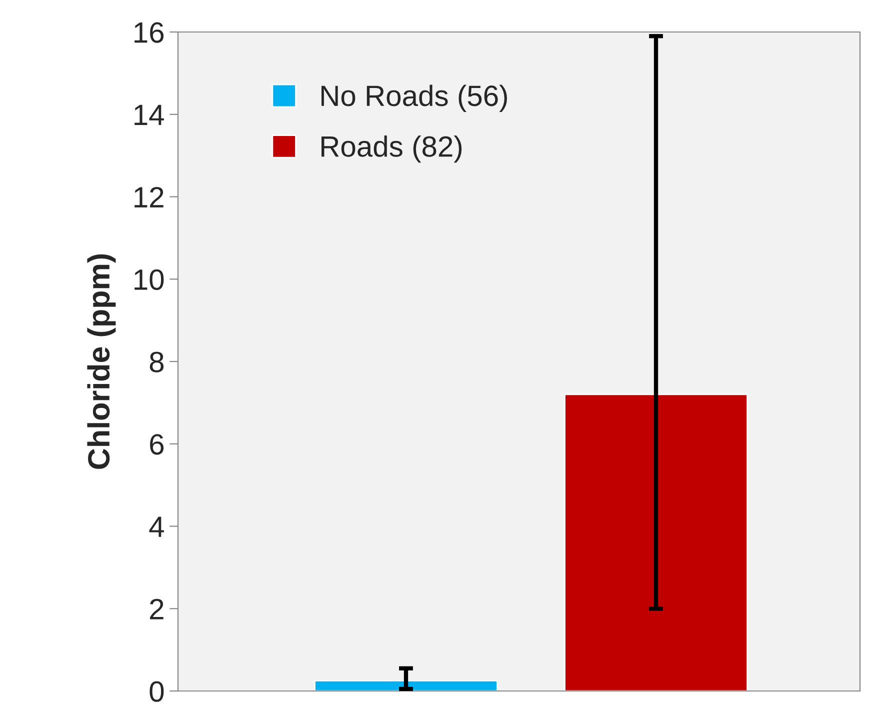  What do you see at coordinates (149, 114) in the screenshot?
I see `y-tick-label: 14` at bounding box center [149, 114].